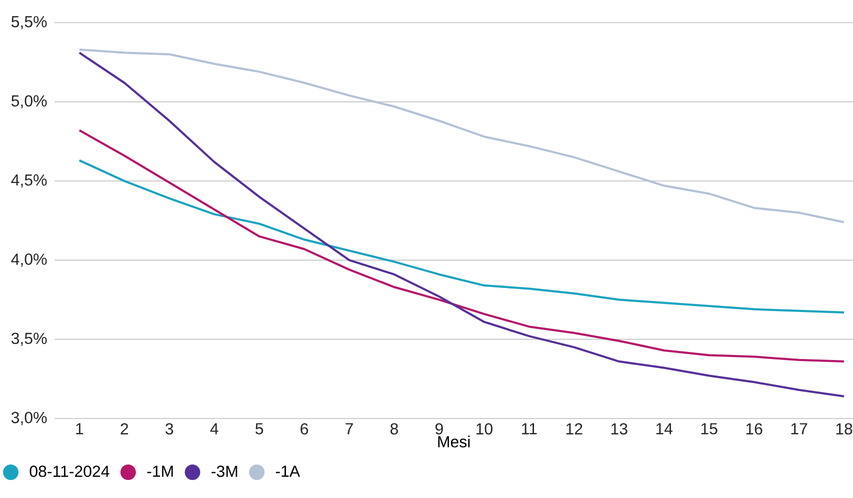 This screenshot has width=853, height=498. Describe the element at coordinates (619, 428) in the screenshot. I see `x-tick-label: 13` at that location.